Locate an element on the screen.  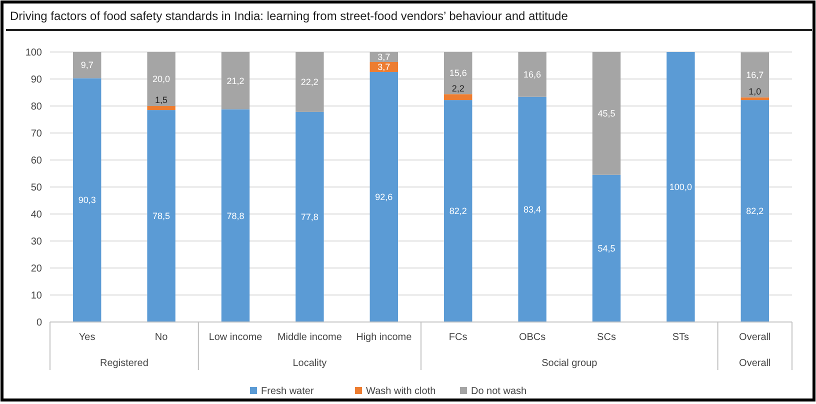
text: Overall is located at coordinates (755, 363).